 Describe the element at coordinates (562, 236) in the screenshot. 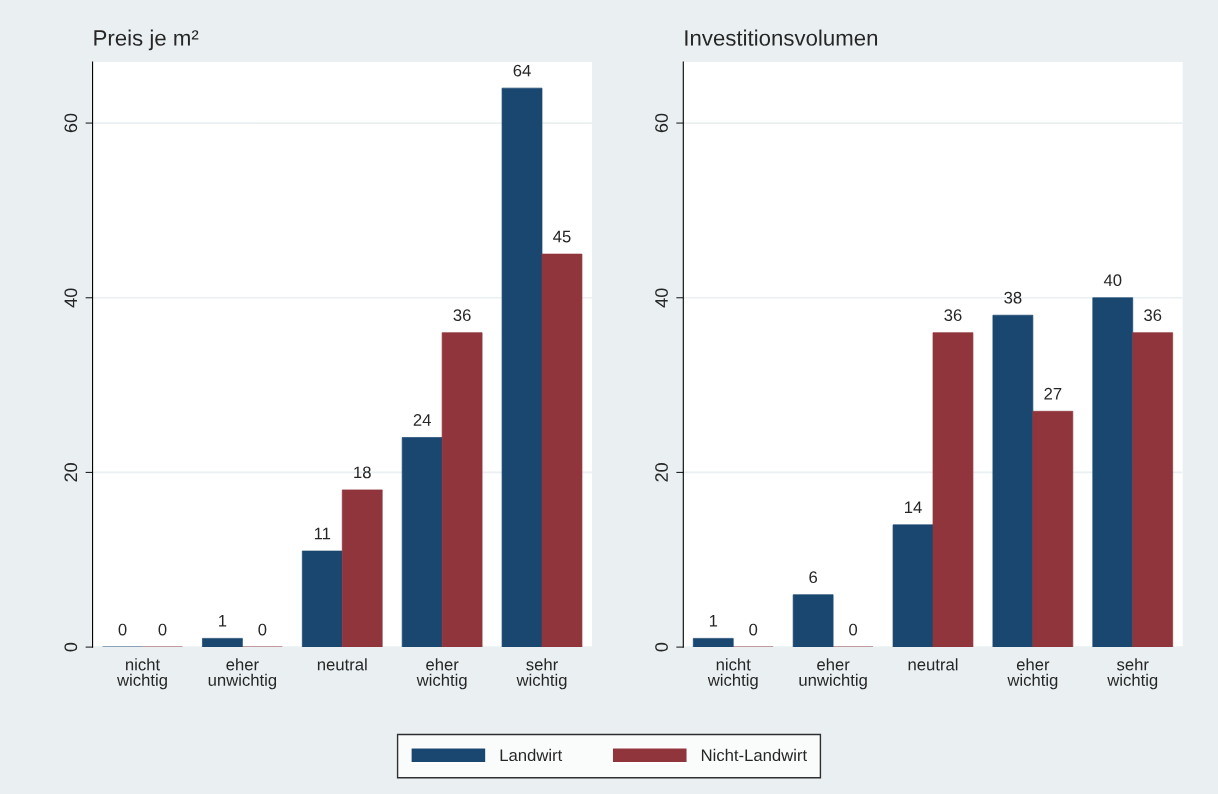

I see `data-label: 45` at that location.